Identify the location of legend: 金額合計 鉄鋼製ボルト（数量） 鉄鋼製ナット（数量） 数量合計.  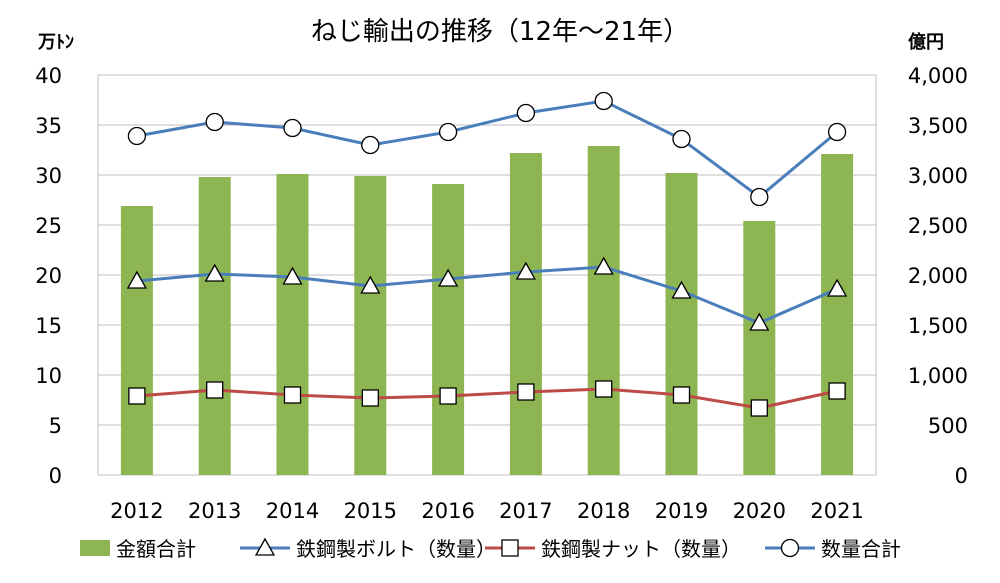
(490, 549).